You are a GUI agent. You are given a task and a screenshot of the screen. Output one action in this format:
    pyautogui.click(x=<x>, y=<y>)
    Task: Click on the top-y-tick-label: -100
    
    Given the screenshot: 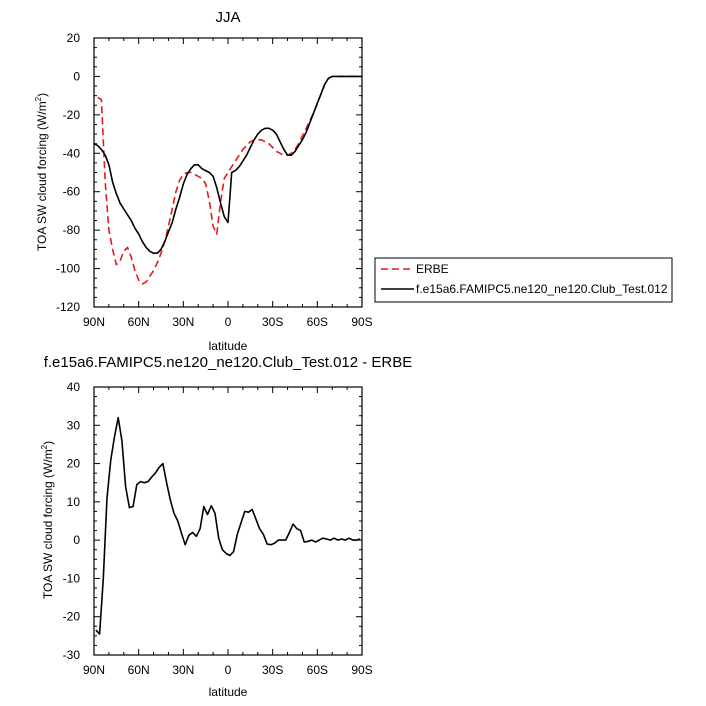 What is the action you would take?
    pyautogui.click(x=68, y=269)
    